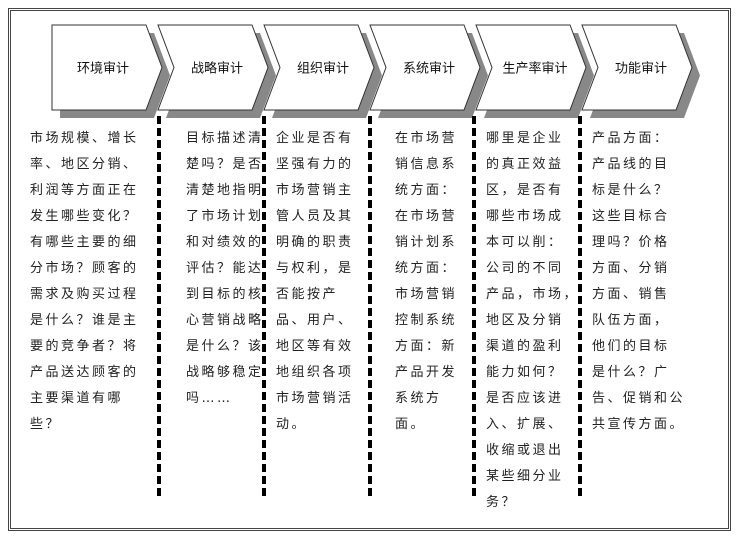 This screenshot has width=742, height=542. What do you see at coordinates (525, 476) in the screenshot?
I see `description-line: 某些细分业` at bounding box center [525, 476].